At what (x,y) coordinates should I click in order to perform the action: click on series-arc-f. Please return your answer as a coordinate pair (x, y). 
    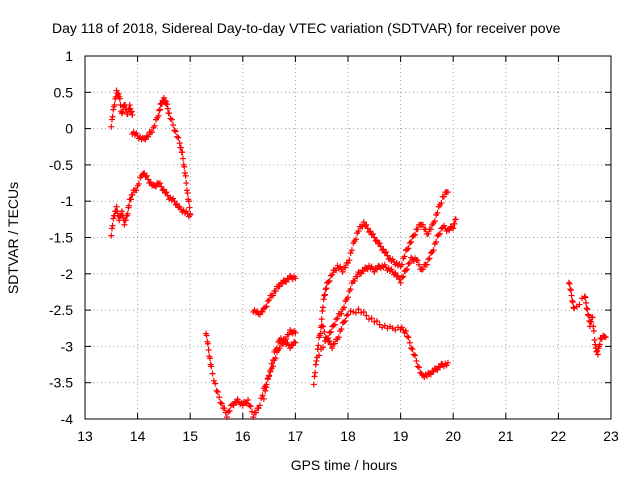
    Looking at the image, I should click on (279, 368).